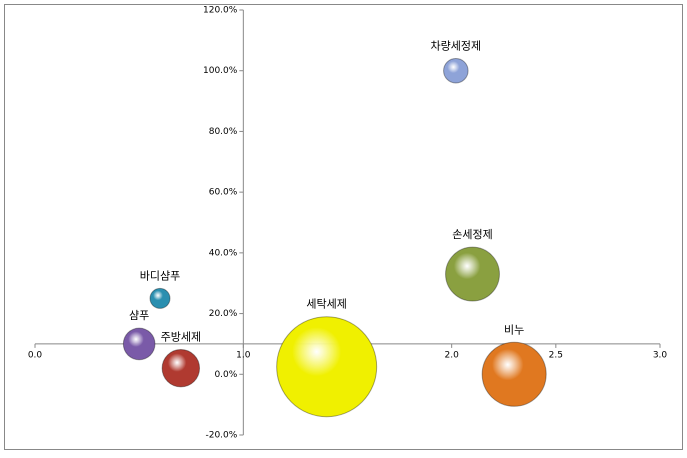 The image size is (687, 458). I want to click on y-tick-label: 100.0%, so click(220, 71).